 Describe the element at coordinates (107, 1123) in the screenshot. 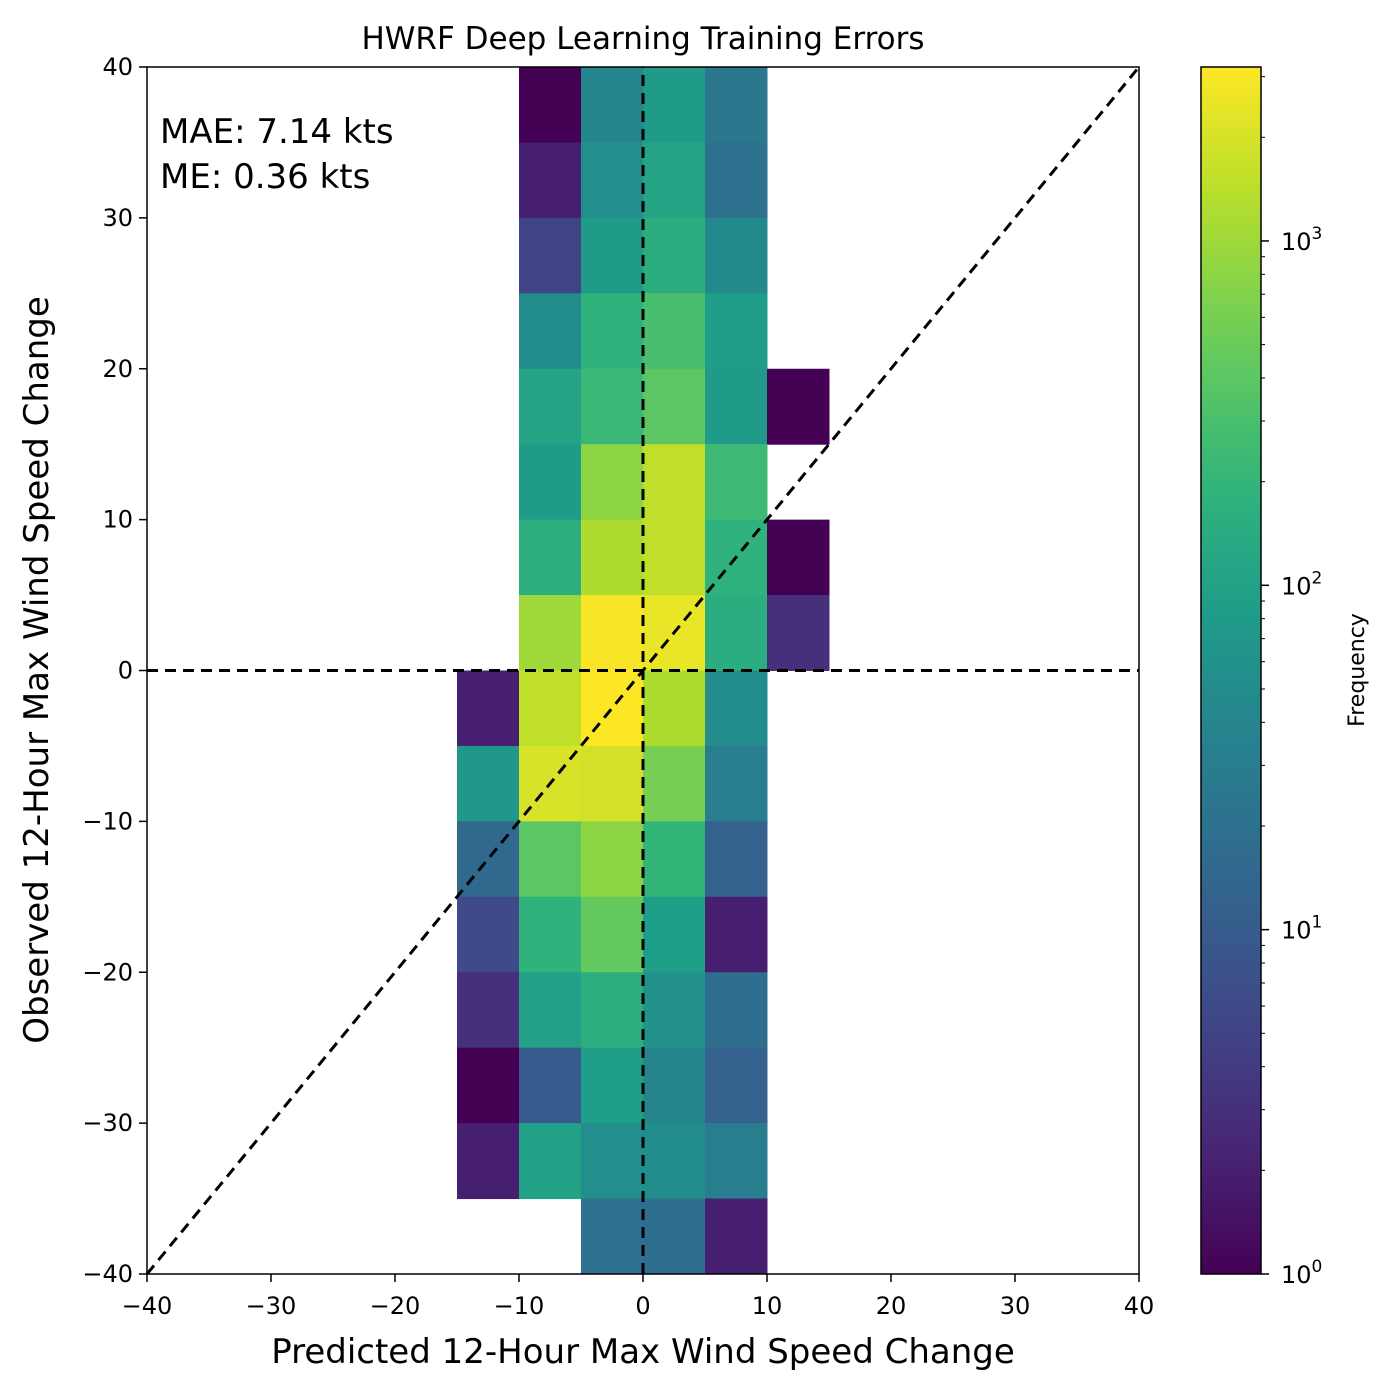

I see `y-tick-label: −30` at that location.